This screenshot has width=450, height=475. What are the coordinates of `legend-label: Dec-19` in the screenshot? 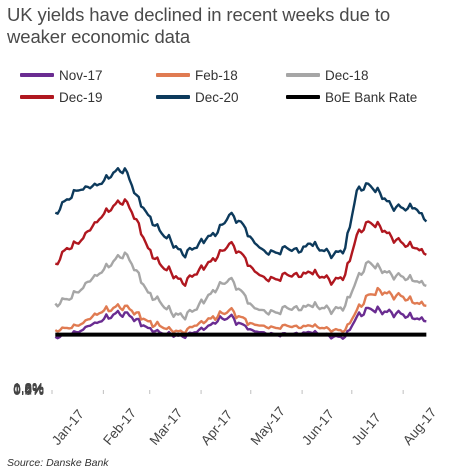 It's located at (81, 97).